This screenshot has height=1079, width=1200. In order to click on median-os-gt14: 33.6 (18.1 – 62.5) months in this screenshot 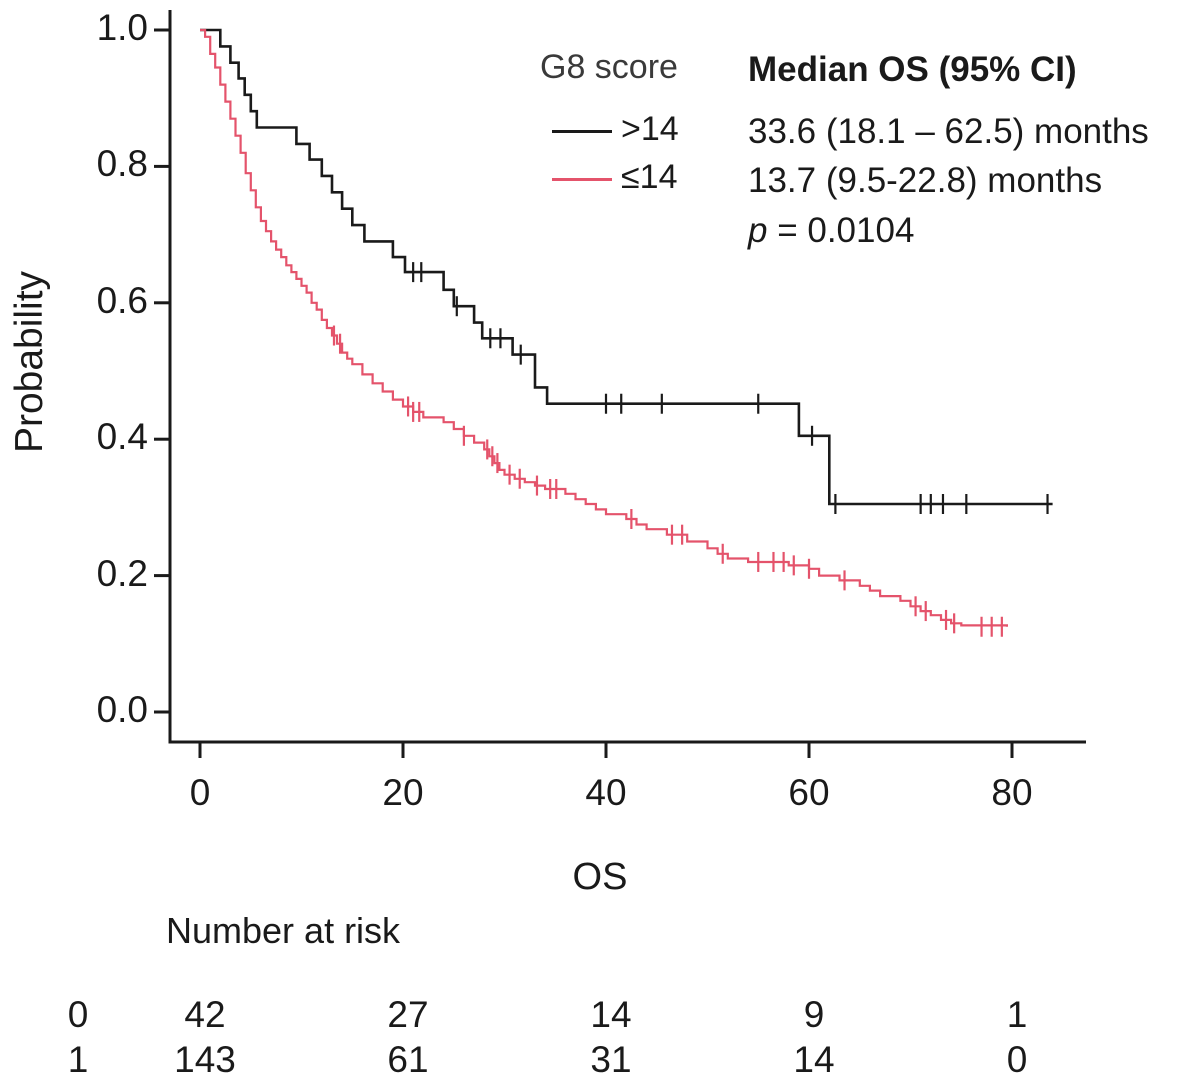, I will do `click(948, 131)`.